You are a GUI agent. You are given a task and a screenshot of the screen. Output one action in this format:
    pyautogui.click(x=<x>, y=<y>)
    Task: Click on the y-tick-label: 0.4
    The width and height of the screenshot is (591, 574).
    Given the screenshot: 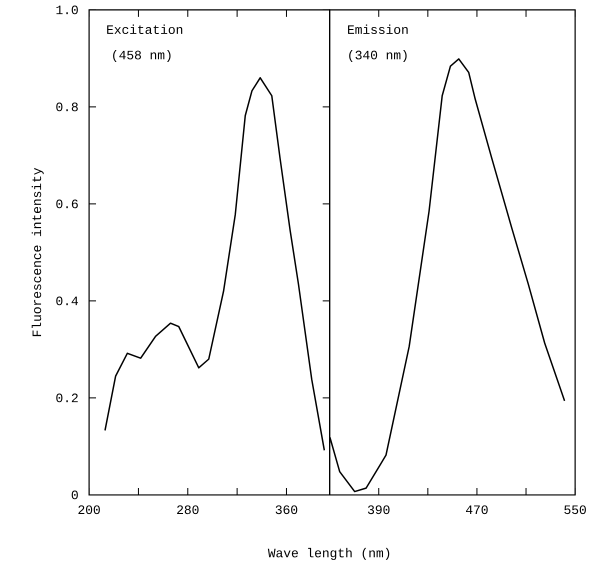 What is the action you would take?
    pyautogui.click(x=67, y=301)
    